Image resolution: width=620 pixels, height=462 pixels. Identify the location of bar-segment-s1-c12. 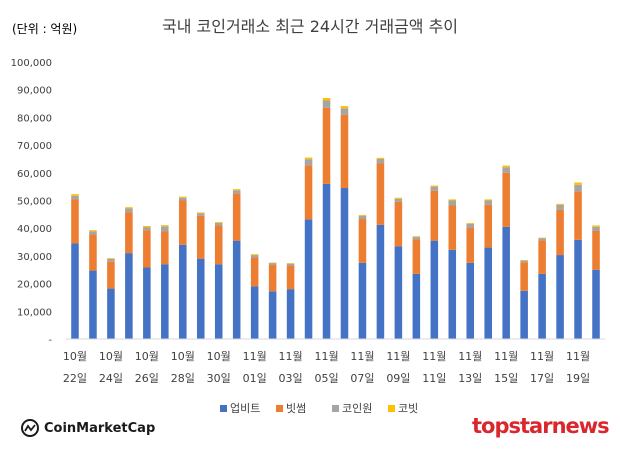
(290, 277).